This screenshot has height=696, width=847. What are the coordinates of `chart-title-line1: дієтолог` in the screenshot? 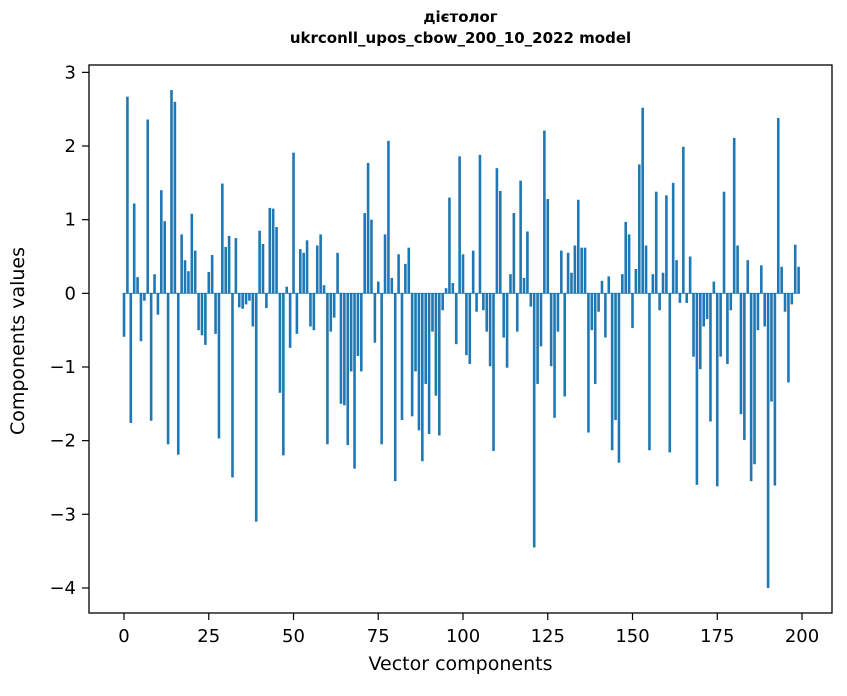 It's located at (460, 17).